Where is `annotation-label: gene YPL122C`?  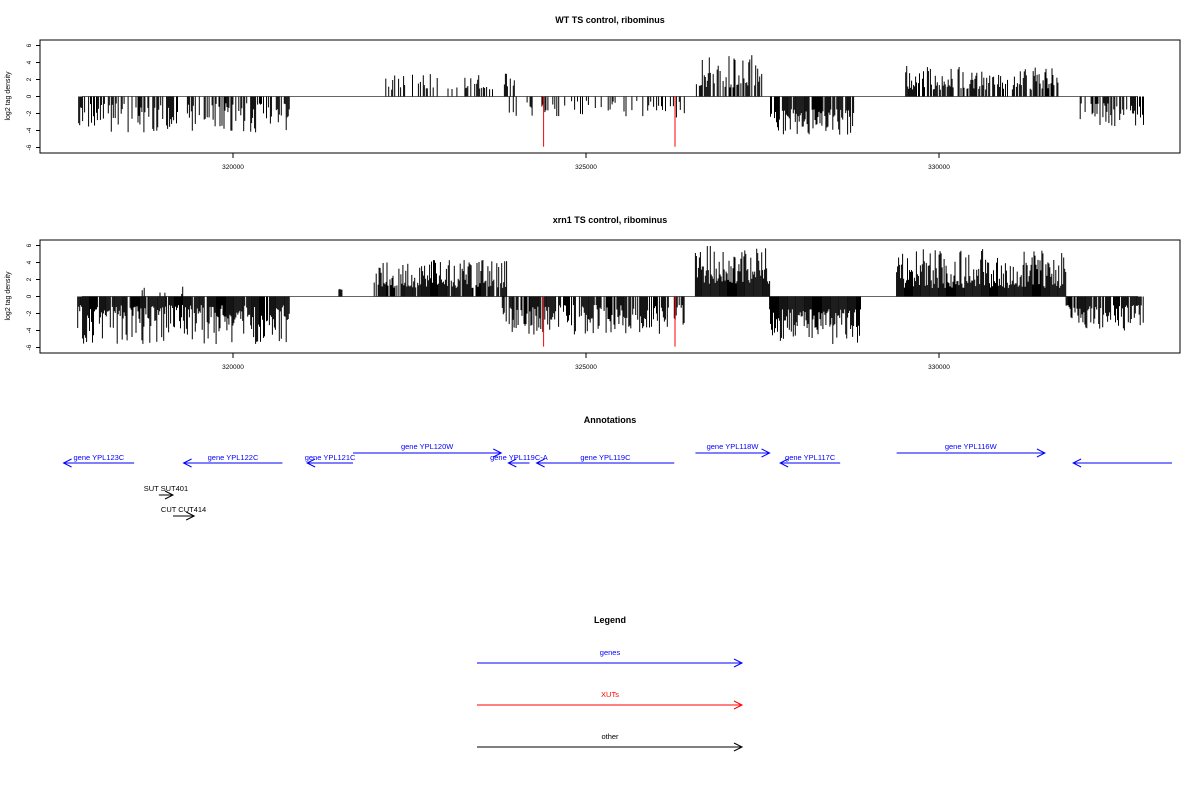
annotation-label: gene YPL122C is located at coordinates (233, 457).